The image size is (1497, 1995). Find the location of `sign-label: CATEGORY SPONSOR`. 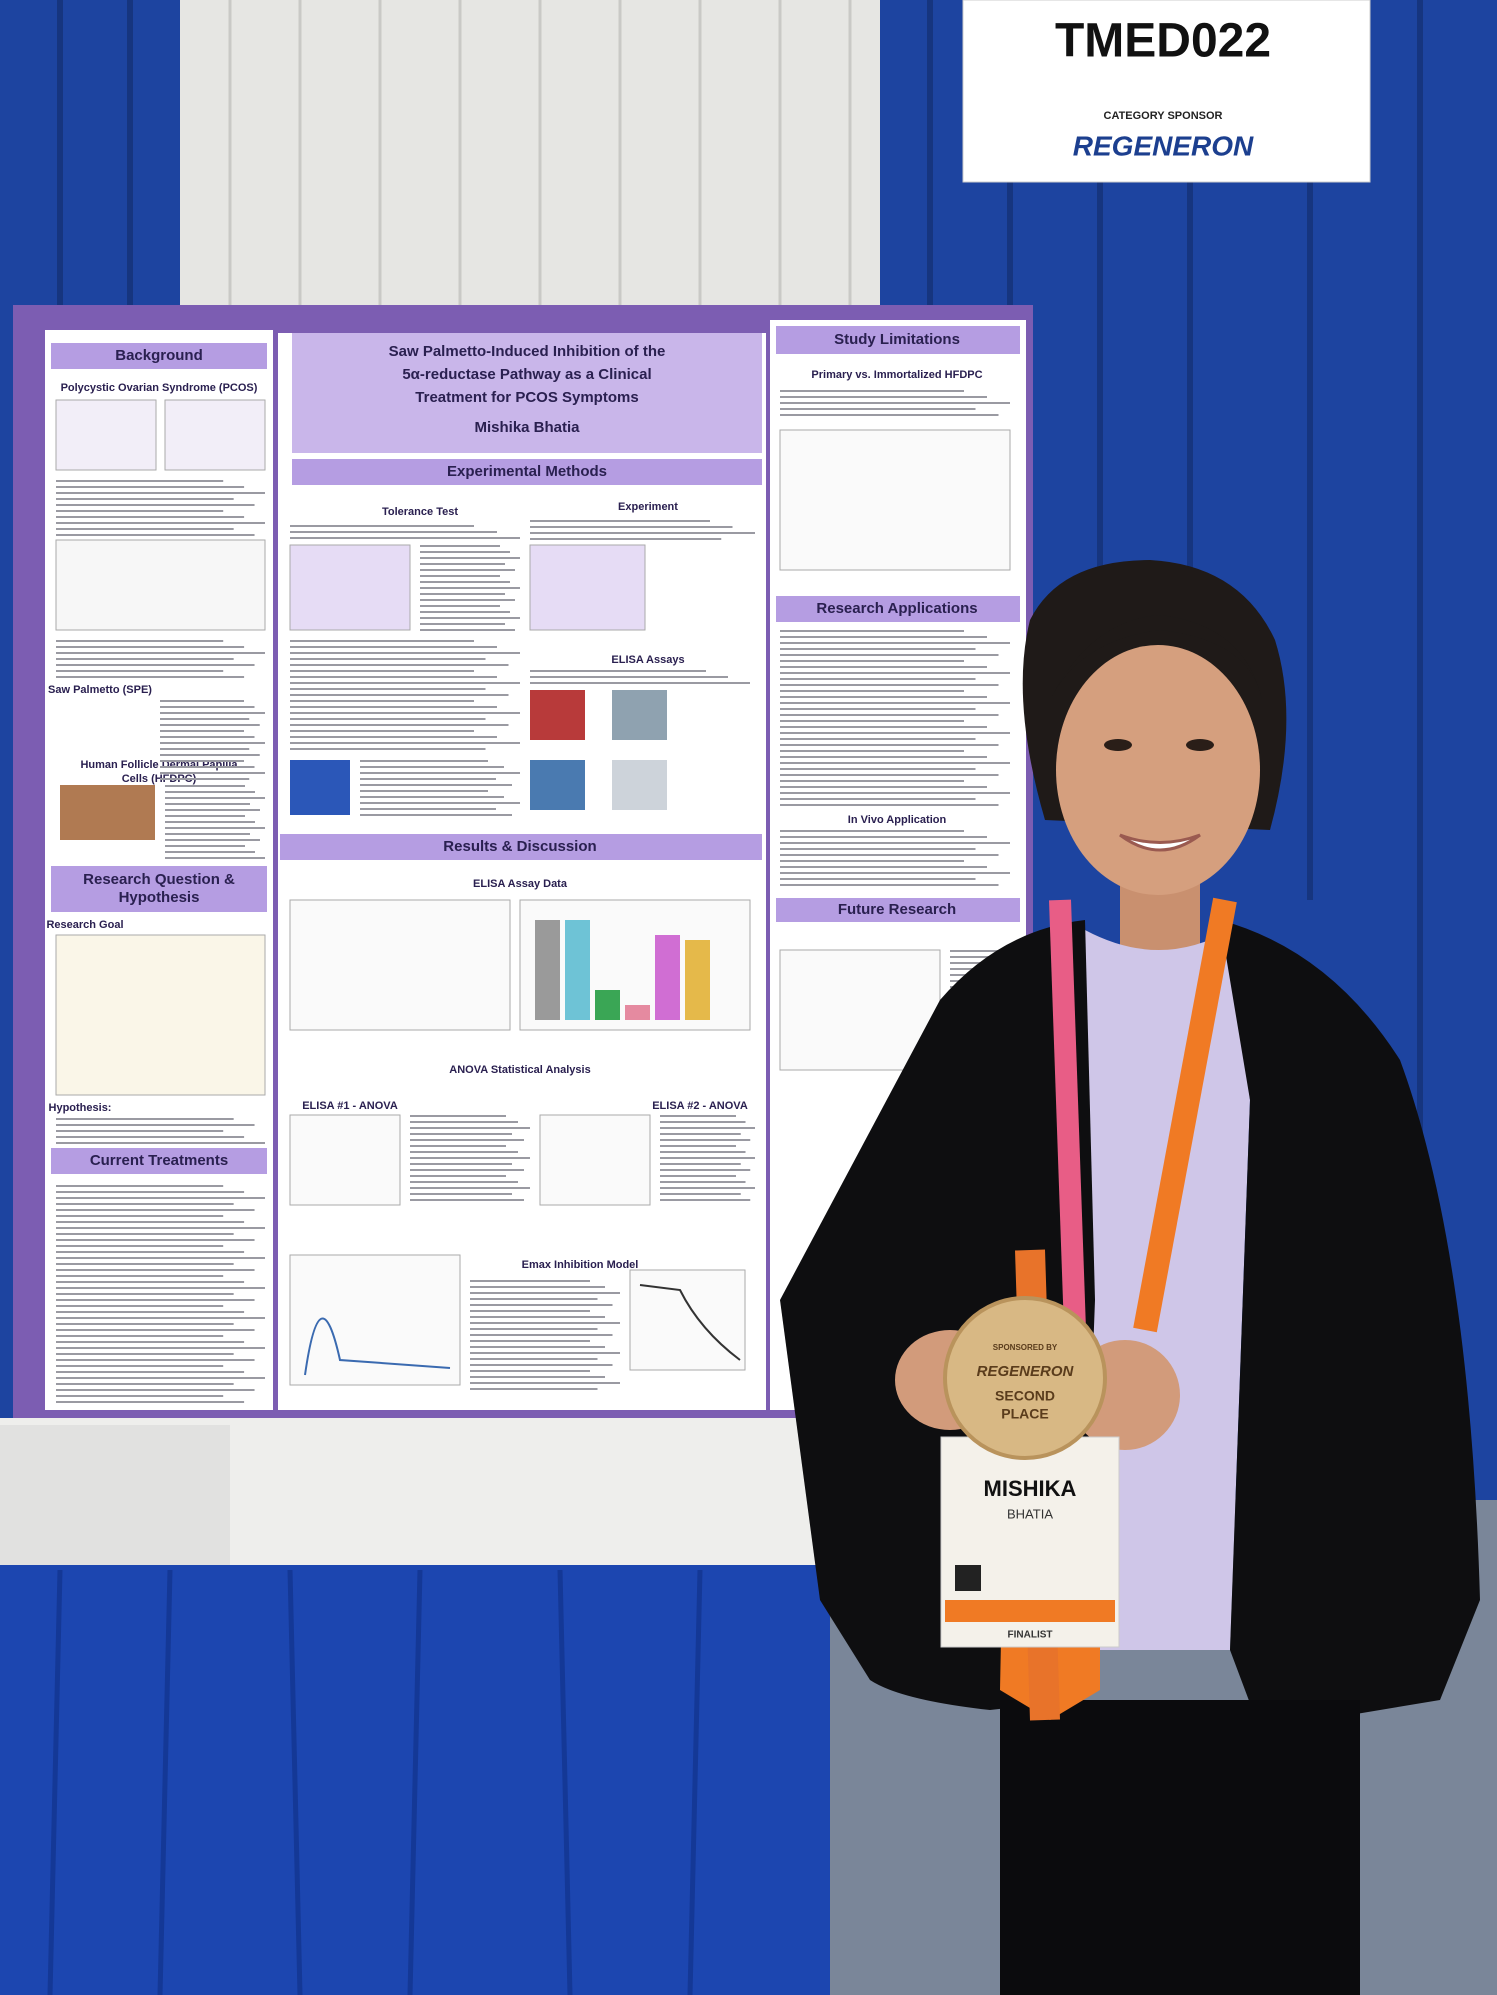

sign-label: CATEGORY SPONSOR is located at coordinates (1163, 116).